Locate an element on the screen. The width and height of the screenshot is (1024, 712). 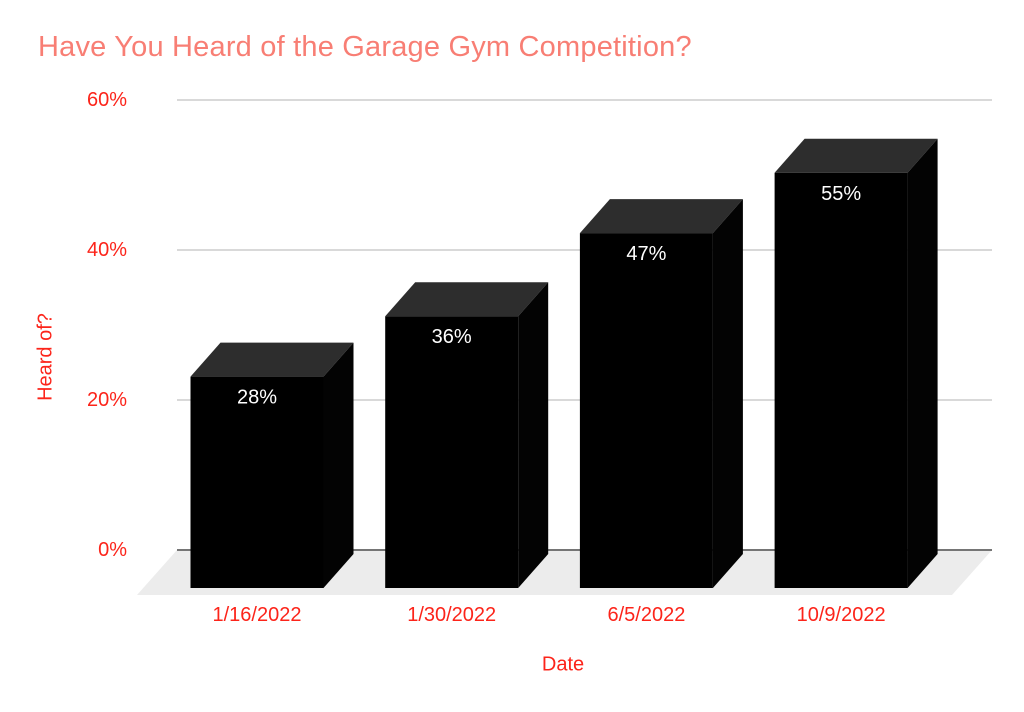
y-tick-label: 0% is located at coordinates (112, 550).